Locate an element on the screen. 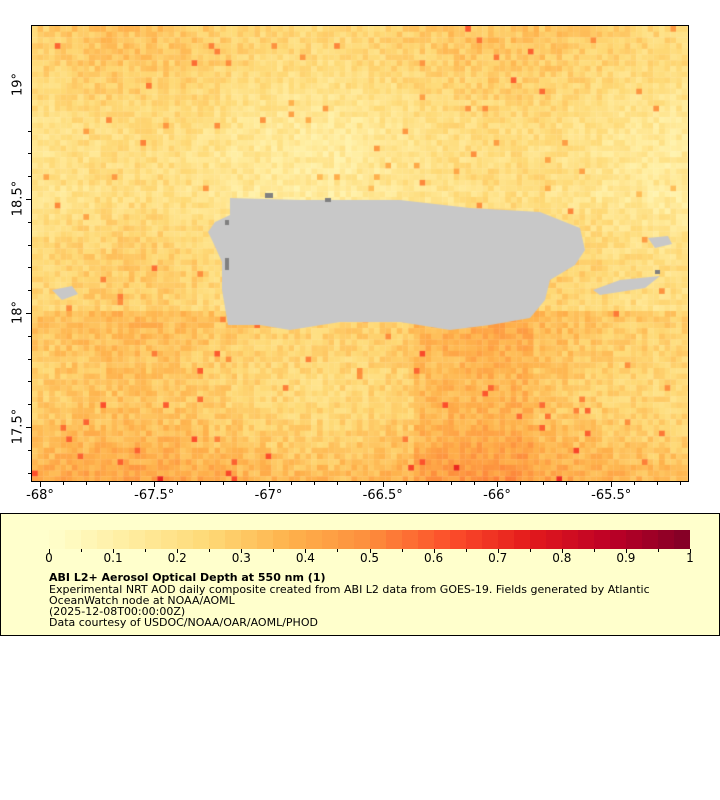 The image size is (720, 800). lon-tick-label: -66° is located at coordinates (497, 495).